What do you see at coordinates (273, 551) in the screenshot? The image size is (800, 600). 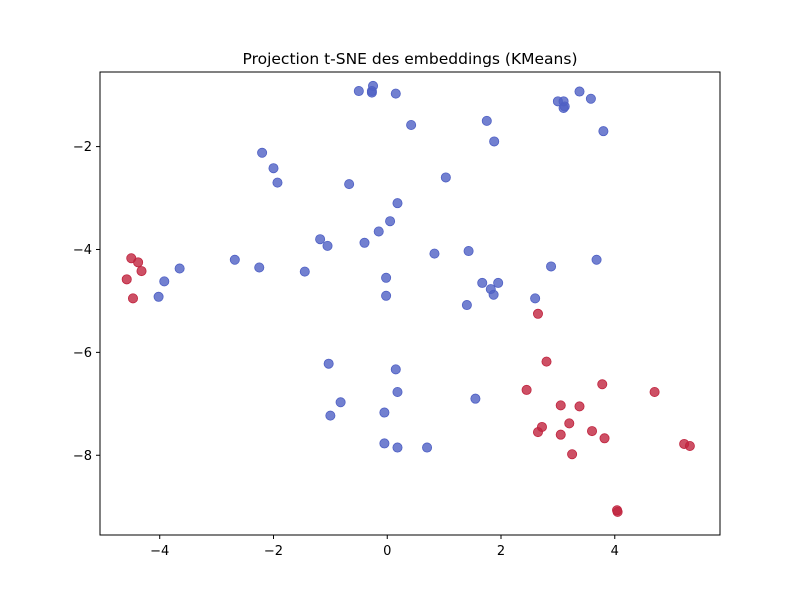 I see `x-tick-label: −2` at bounding box center [273, 551].